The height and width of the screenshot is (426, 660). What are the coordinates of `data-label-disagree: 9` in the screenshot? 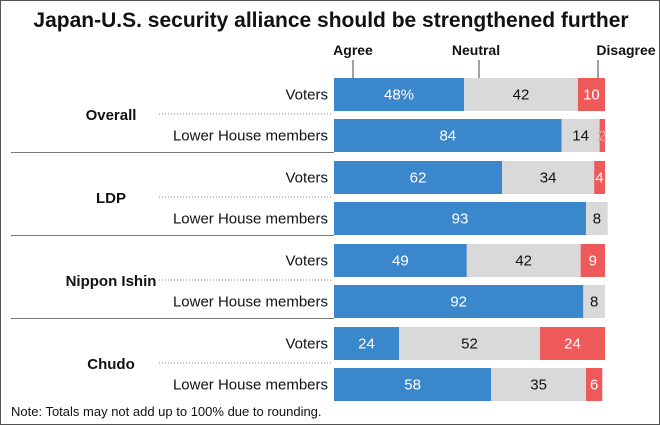 It's located at (593, 261).